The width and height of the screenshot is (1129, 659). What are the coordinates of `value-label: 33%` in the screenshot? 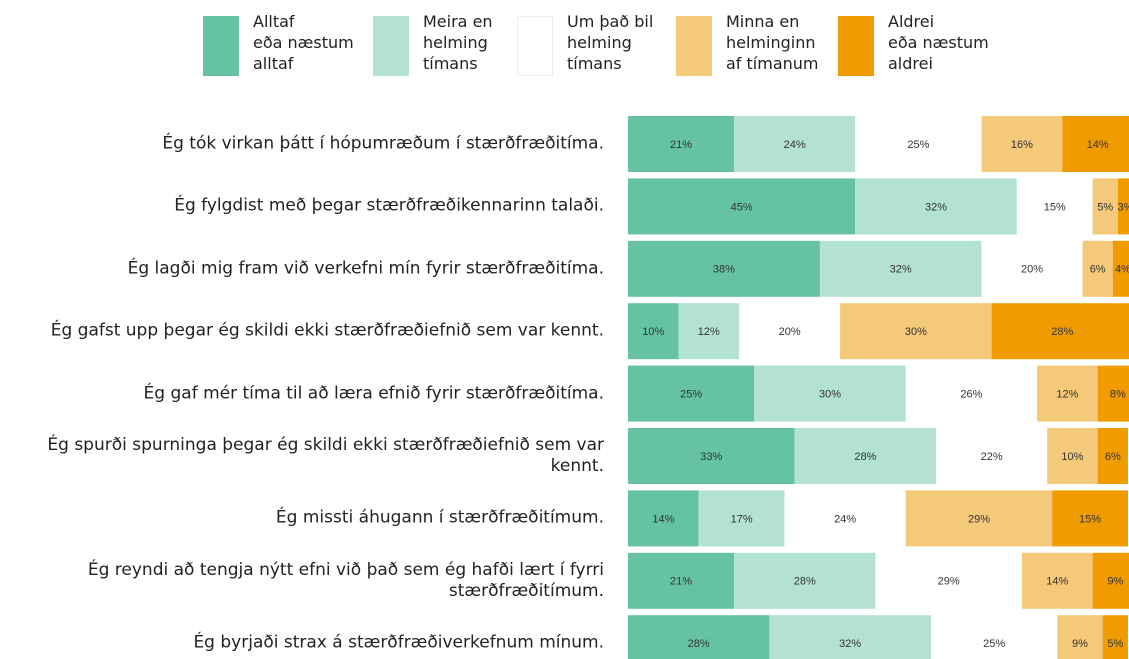 It's located at (711, 457).